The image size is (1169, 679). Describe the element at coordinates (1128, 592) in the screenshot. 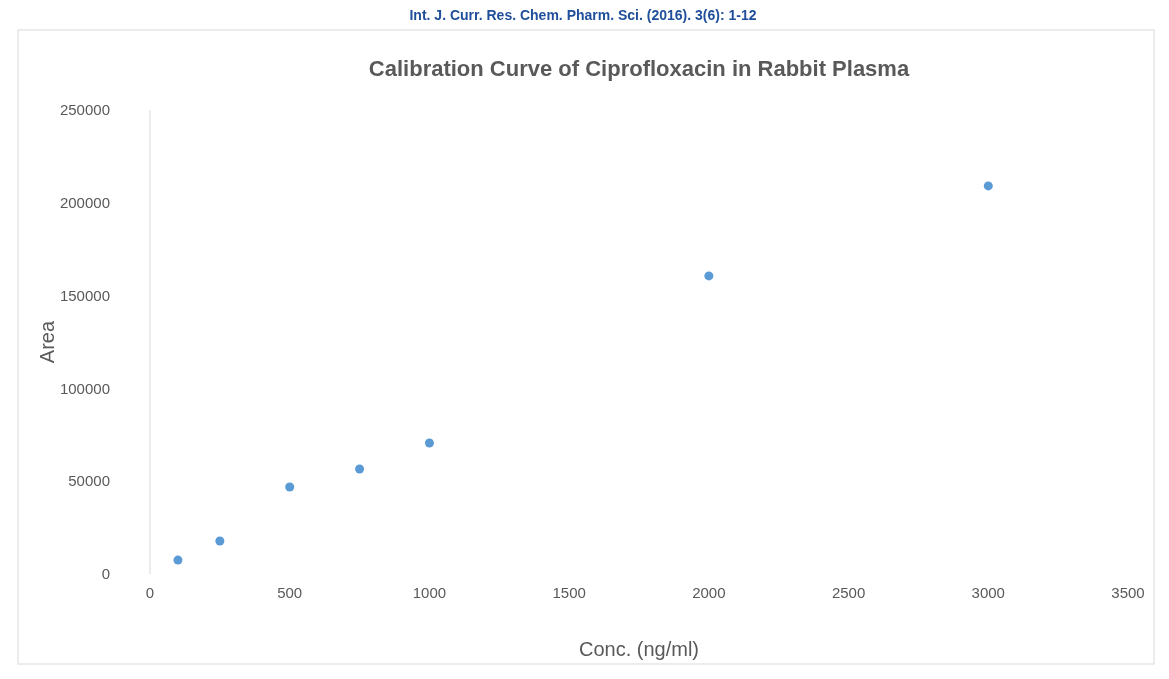

I see `x-tick-label: 3500` at that location.